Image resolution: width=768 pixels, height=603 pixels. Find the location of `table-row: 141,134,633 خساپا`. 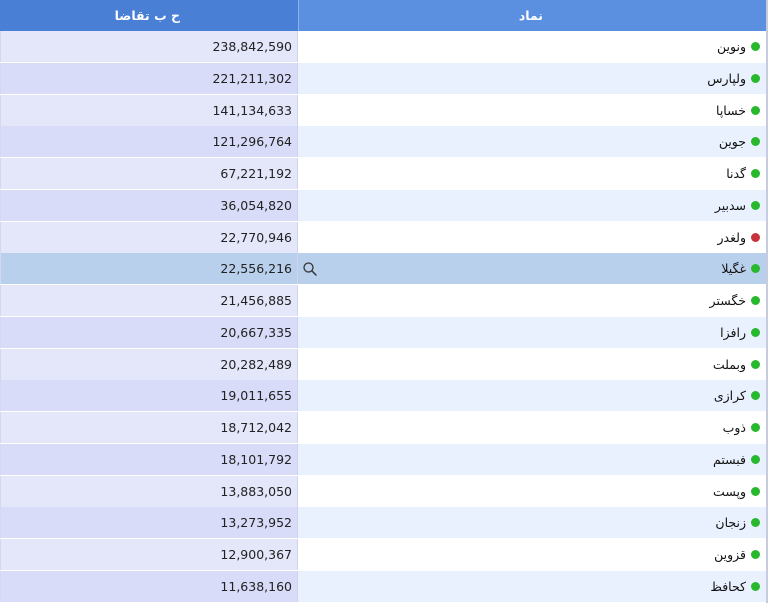

table-row: 141,134,633 خساپا is located at coordinates (384, 110).